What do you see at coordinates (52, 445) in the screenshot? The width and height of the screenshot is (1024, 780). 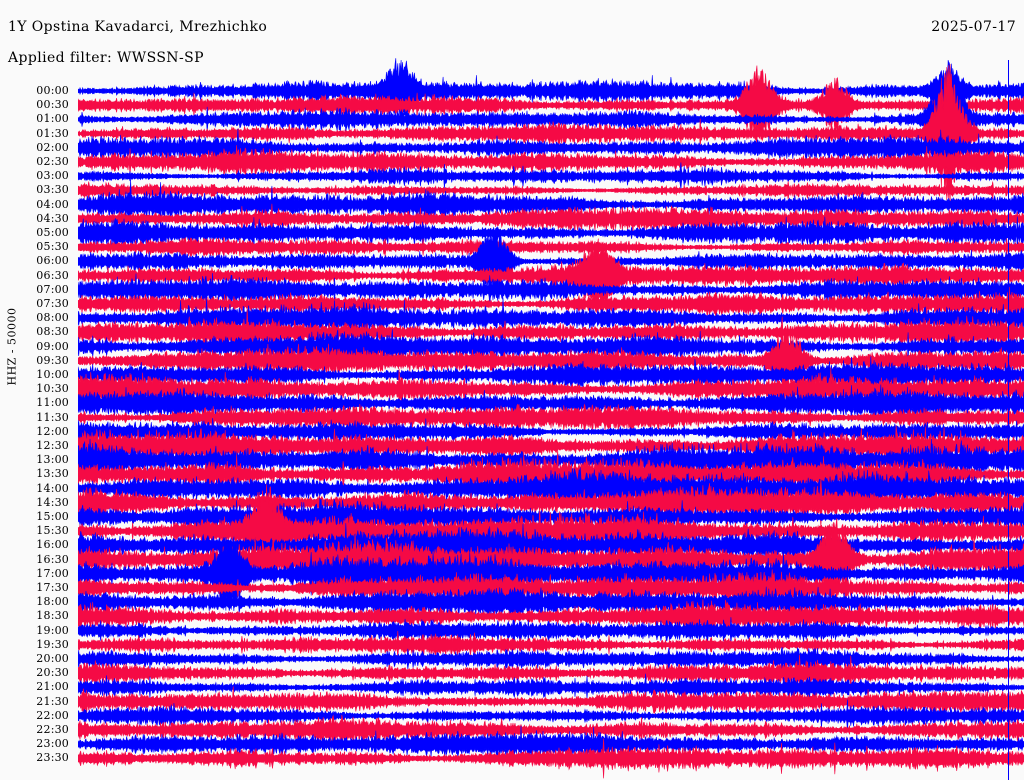 I see `time-label: 12:30` at bounding box center [52, 445].